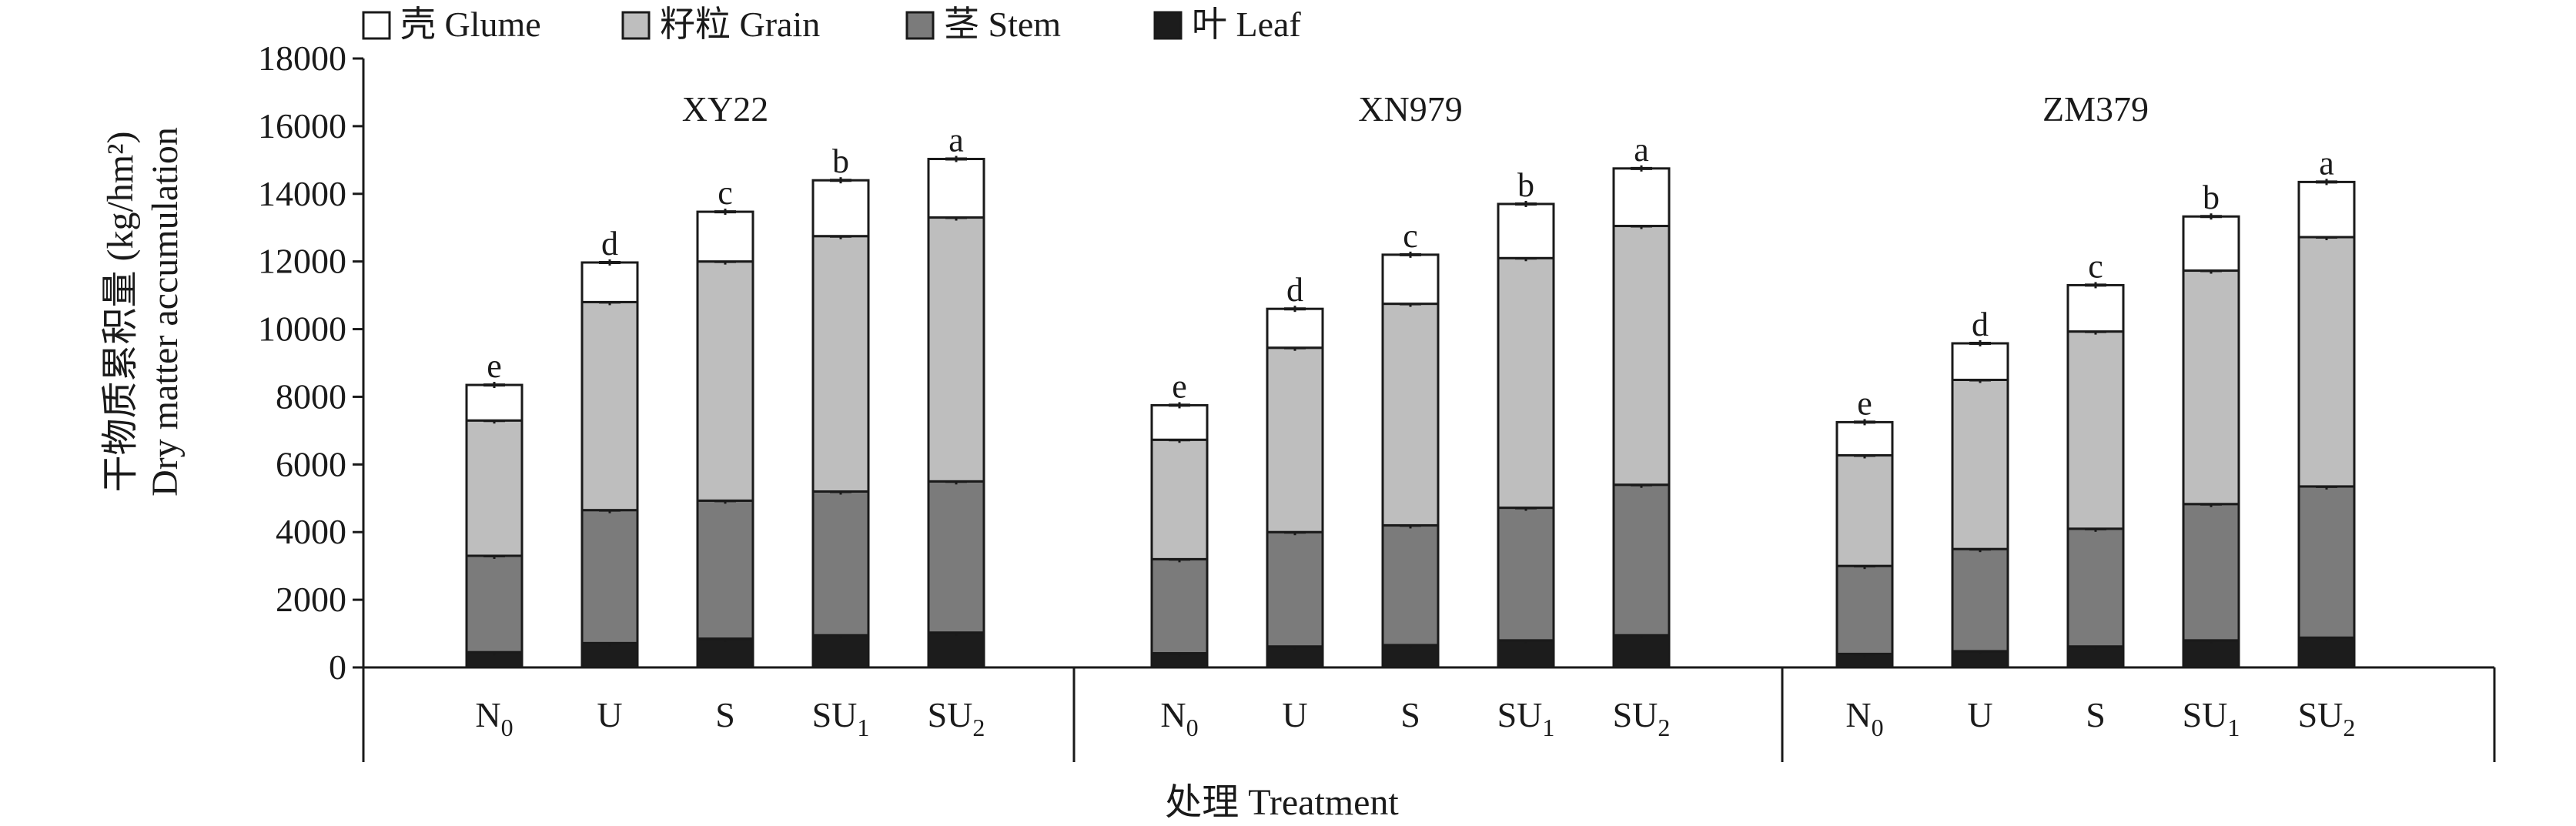  Describe the element at coordinates (1003, 24) in the screenshot. I see `legend-label-stem: 茎 Stem` at that location.